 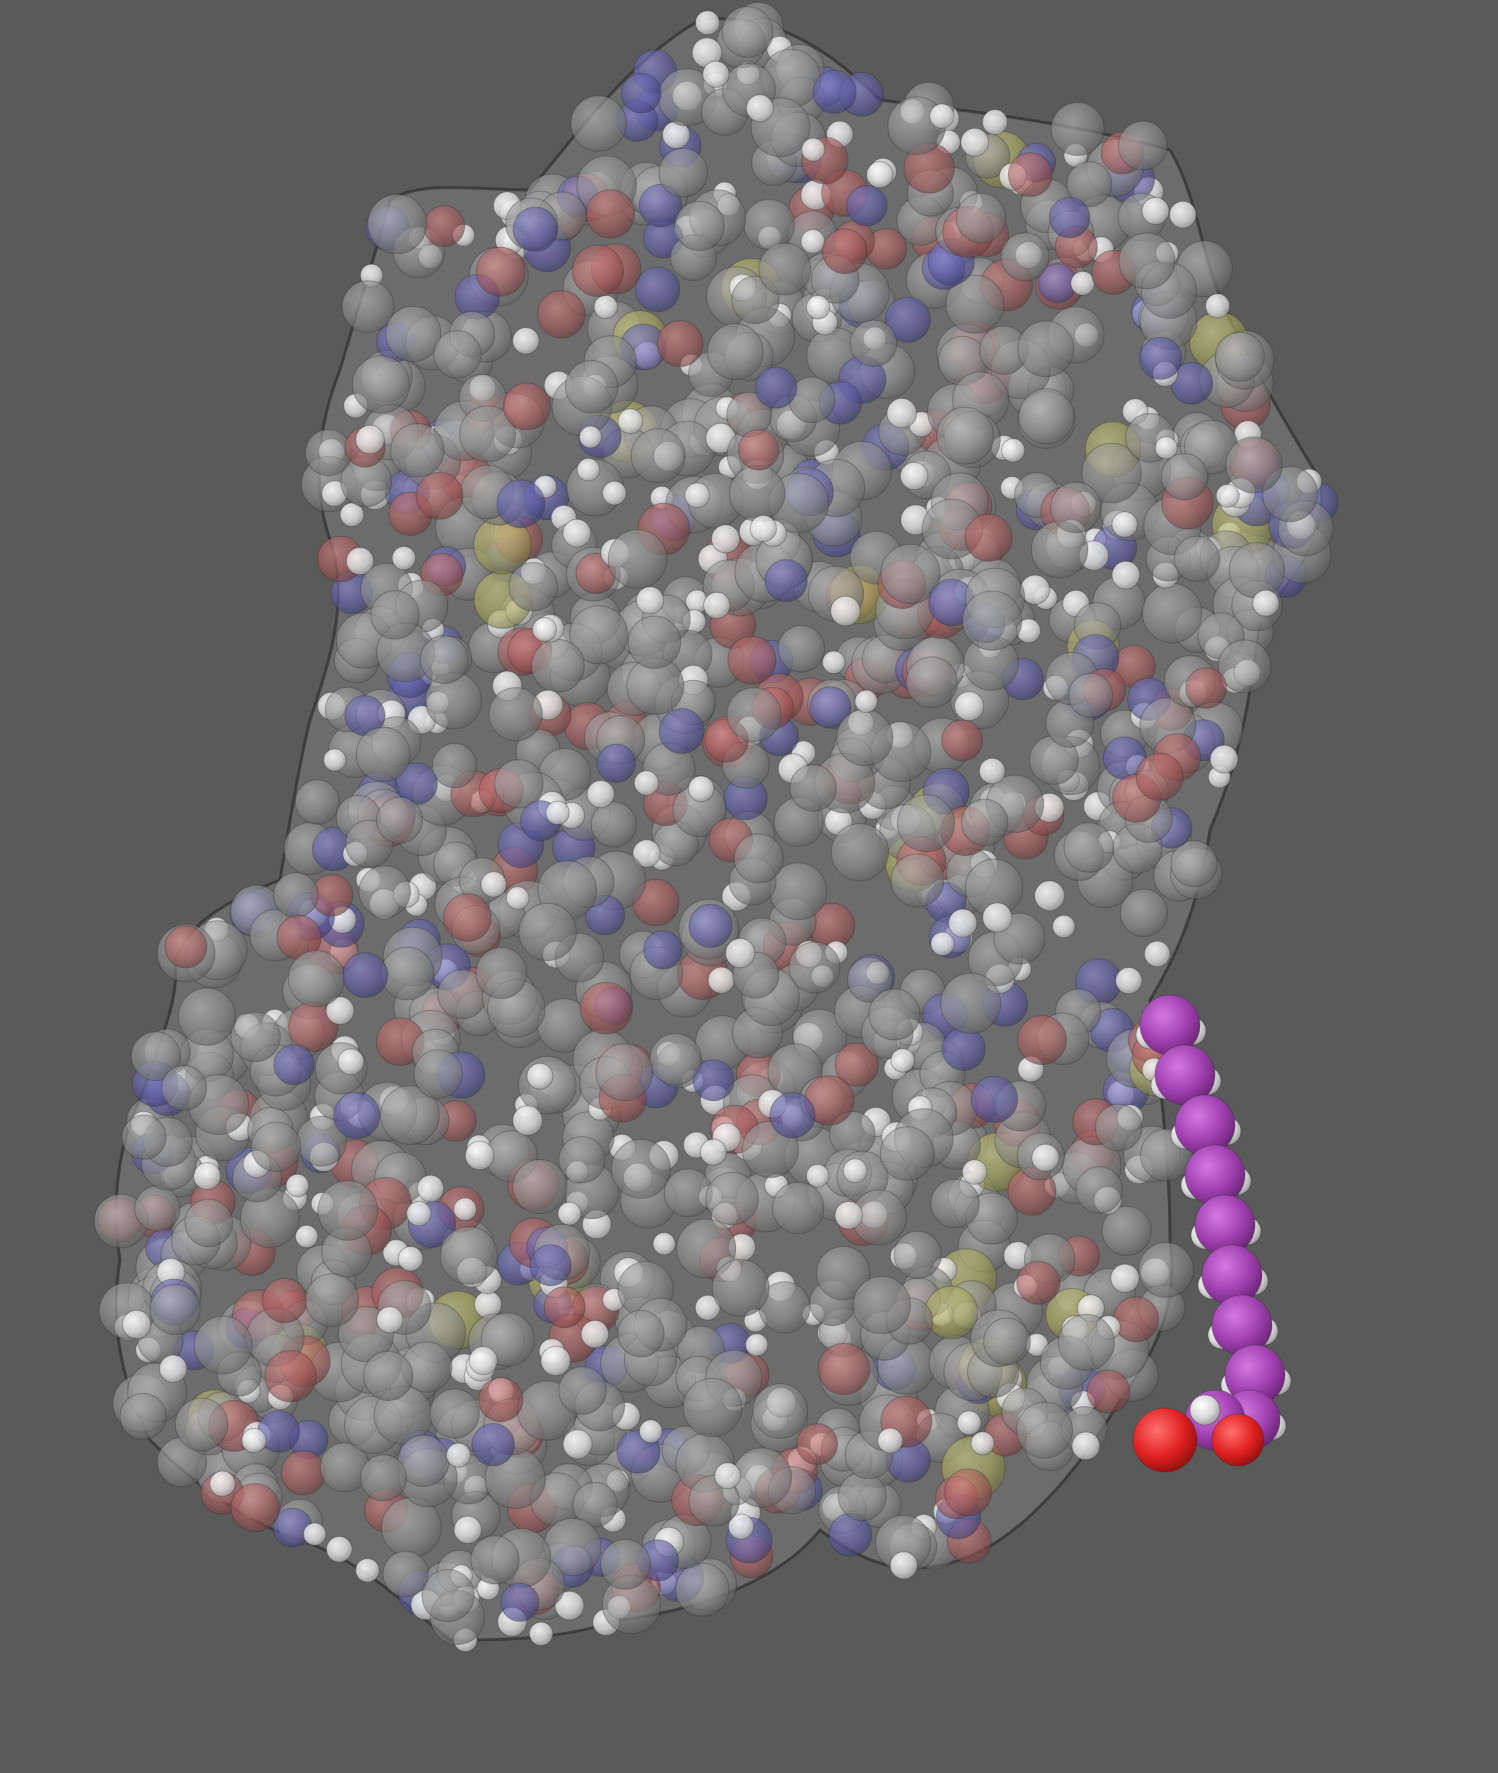 I want to click on ligand-carbon-atom, so click(x=1215, y=1175).